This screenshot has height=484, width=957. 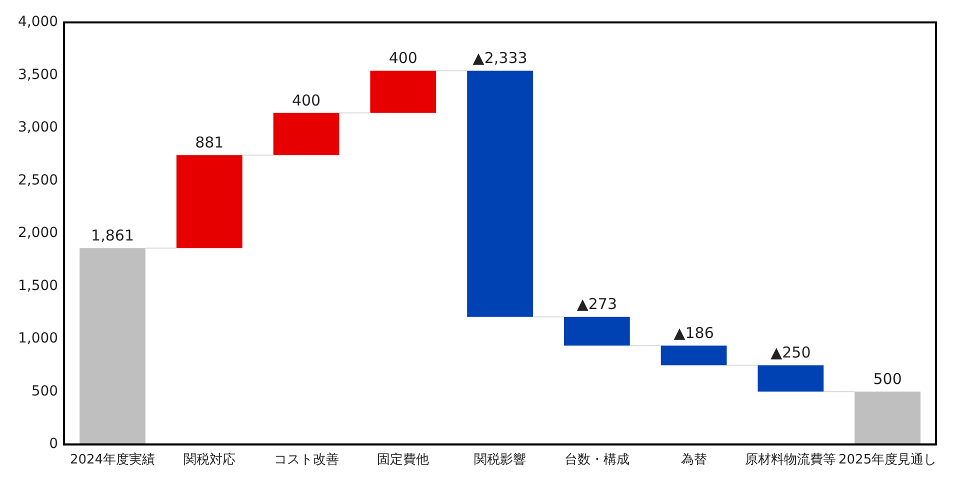 I want to click on y-tick-label: 3,500, so click(x=38, y=74).